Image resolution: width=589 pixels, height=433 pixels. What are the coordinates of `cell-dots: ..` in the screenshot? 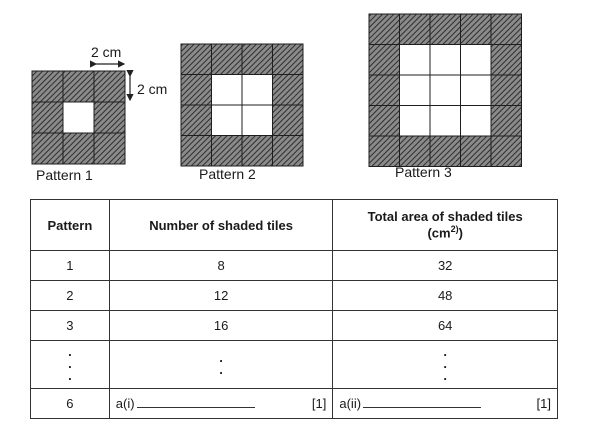 It's located at (221, 364).